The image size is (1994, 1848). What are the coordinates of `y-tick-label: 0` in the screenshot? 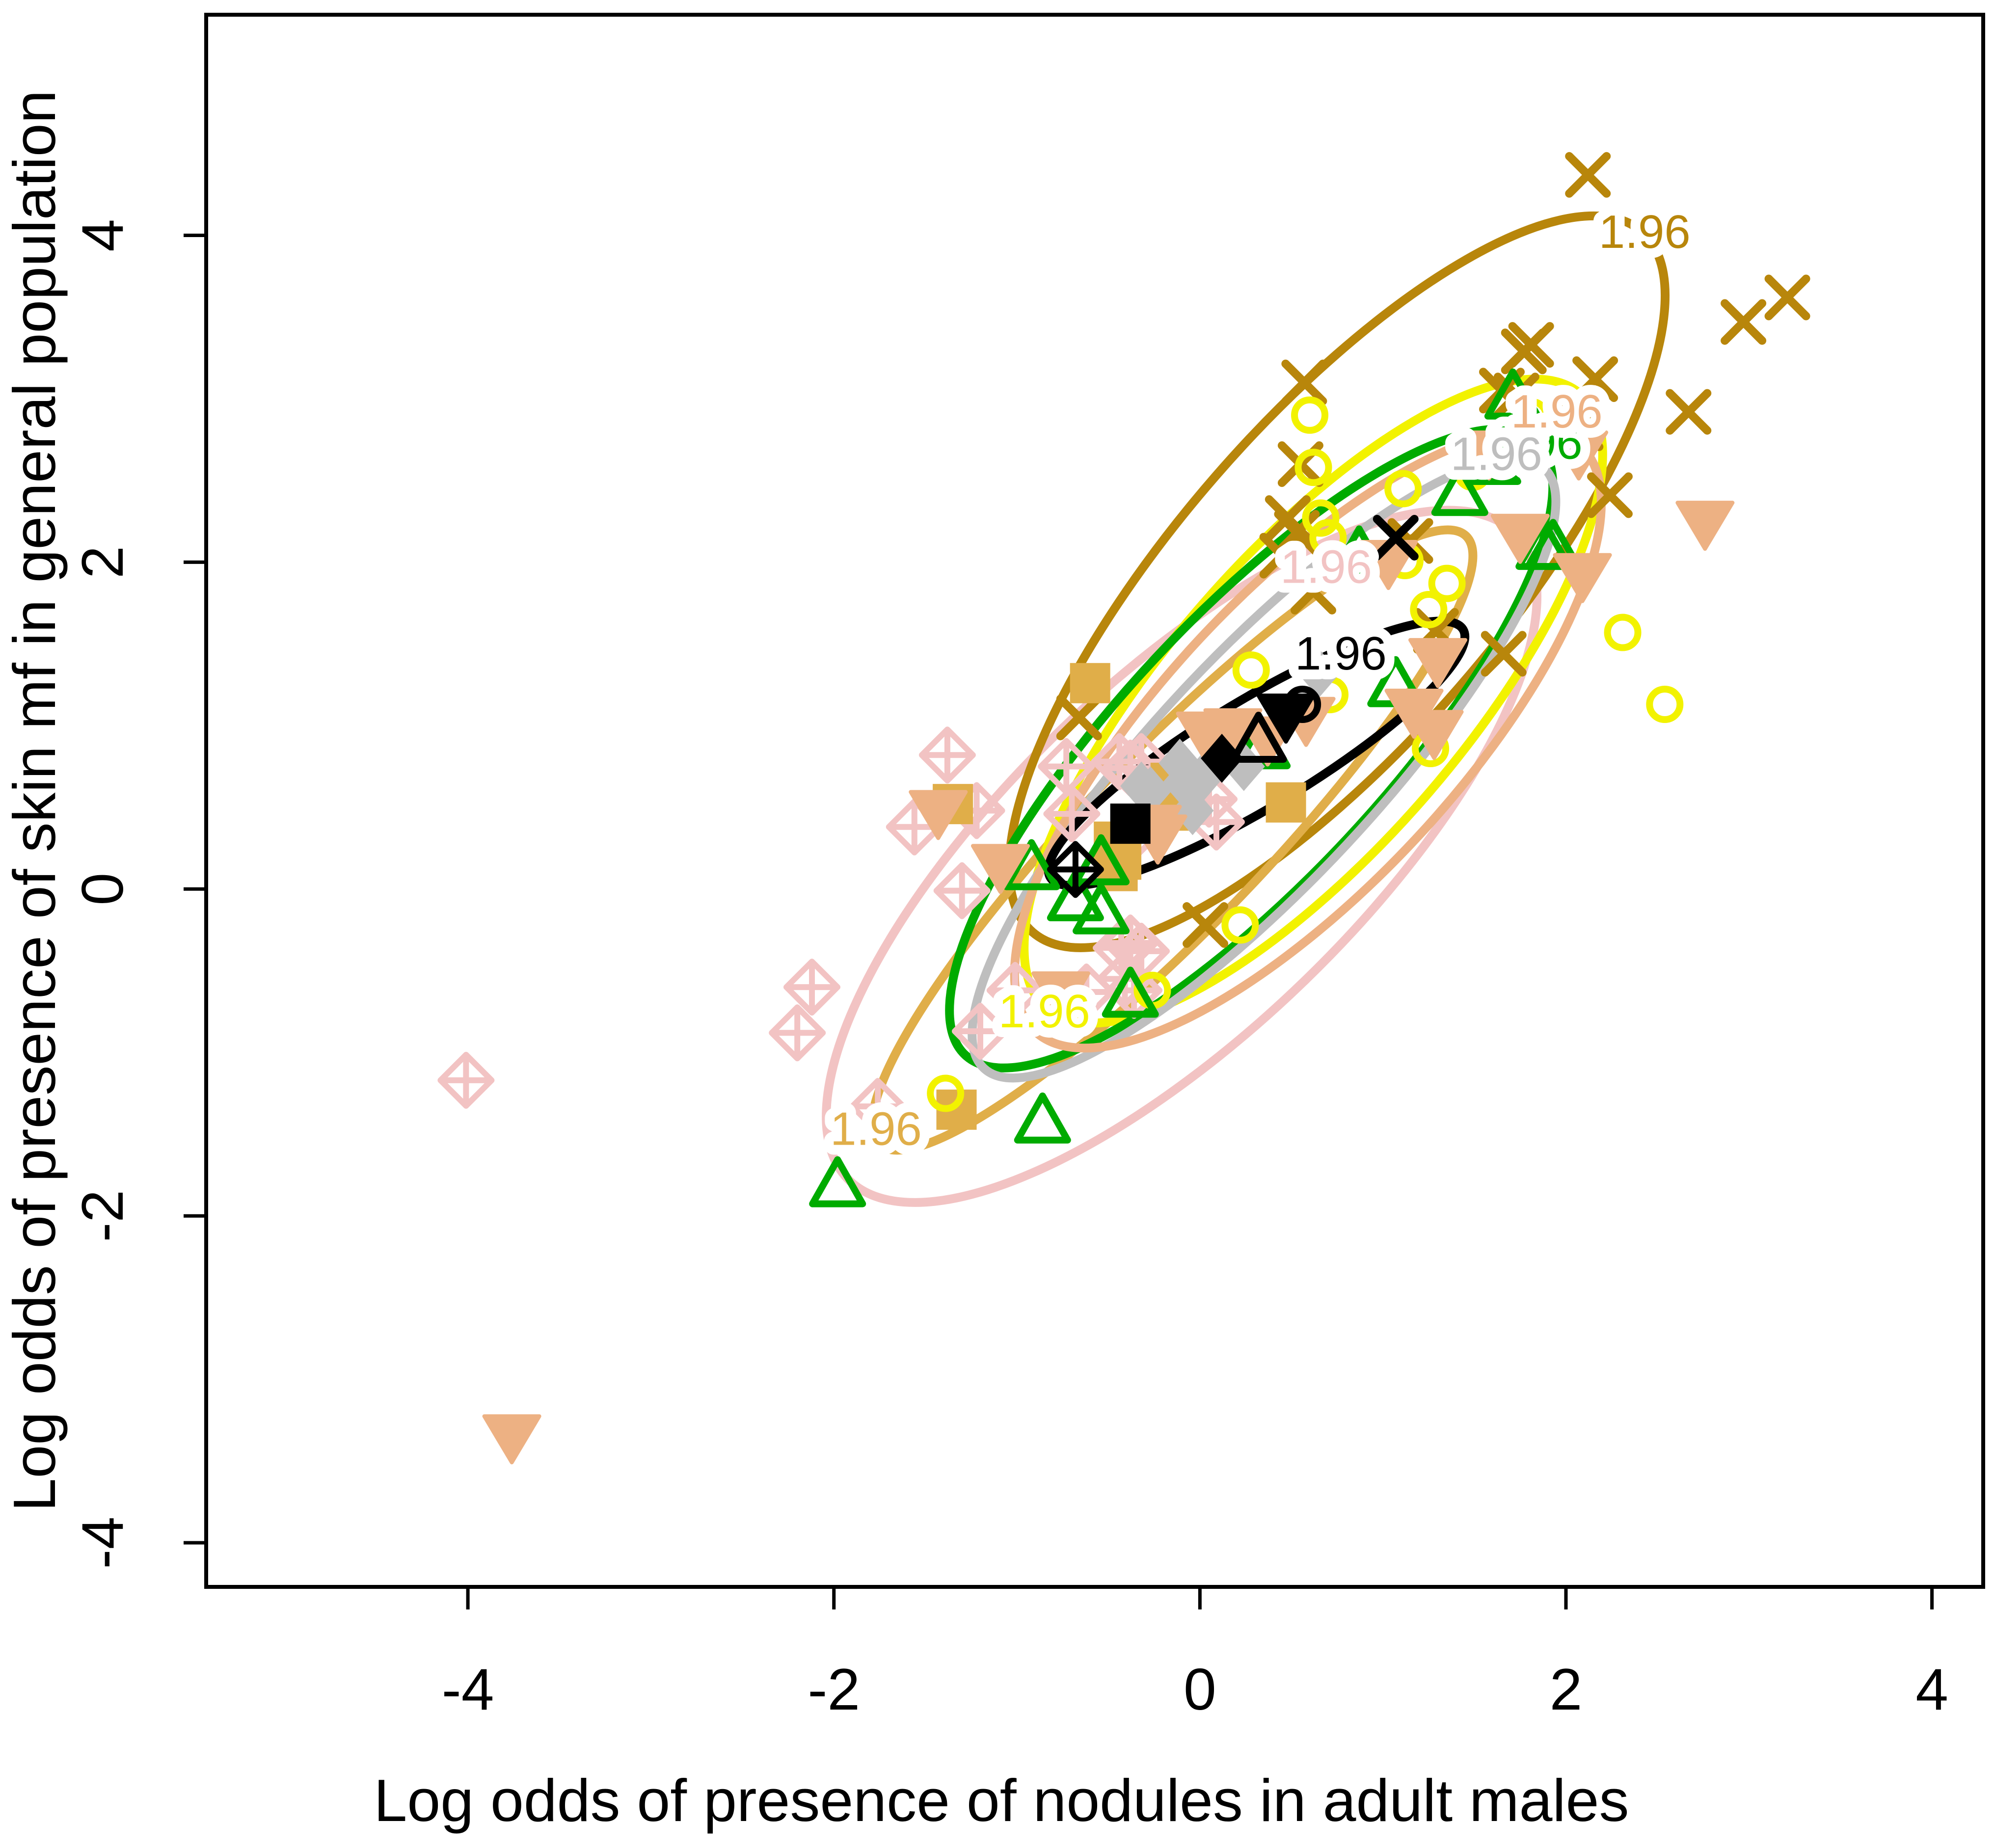 It's located at (102, 889).